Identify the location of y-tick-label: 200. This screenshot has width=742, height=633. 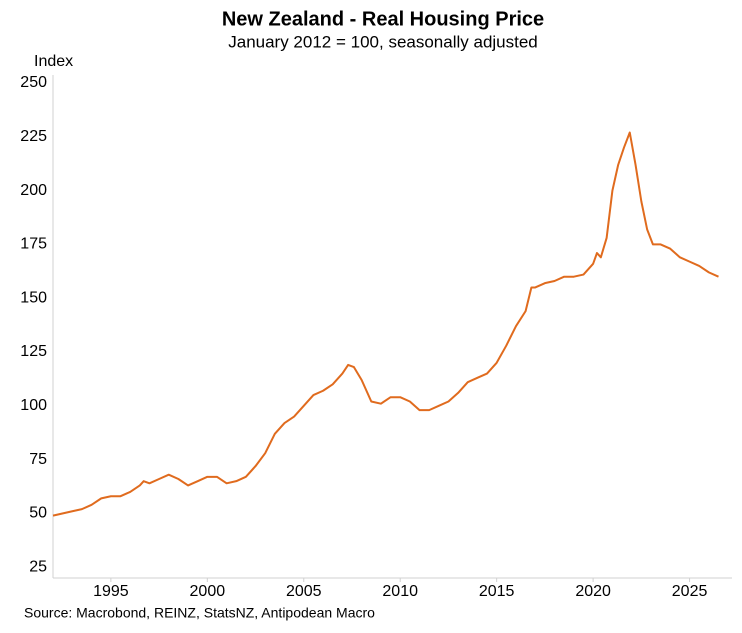
(33, 190).